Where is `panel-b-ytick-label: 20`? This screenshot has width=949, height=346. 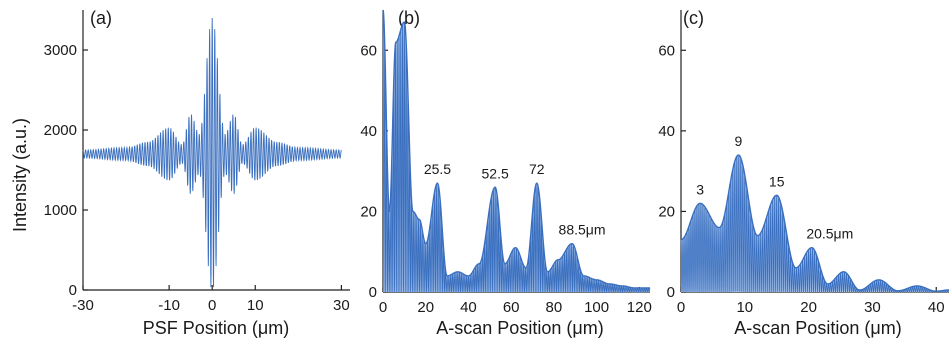 panel-b-ytick-label: 20 is located at coordinates (368, 211).